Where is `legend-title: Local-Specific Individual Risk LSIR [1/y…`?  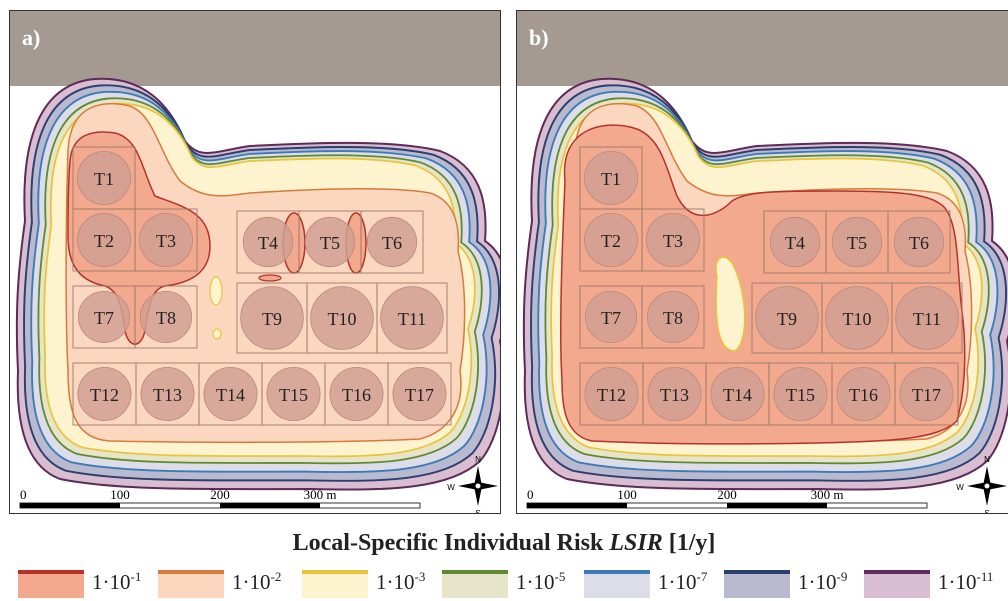 legend-title: Local-Specific Individual Risk LSIR [1/y… is located at coordinates (504, 543).